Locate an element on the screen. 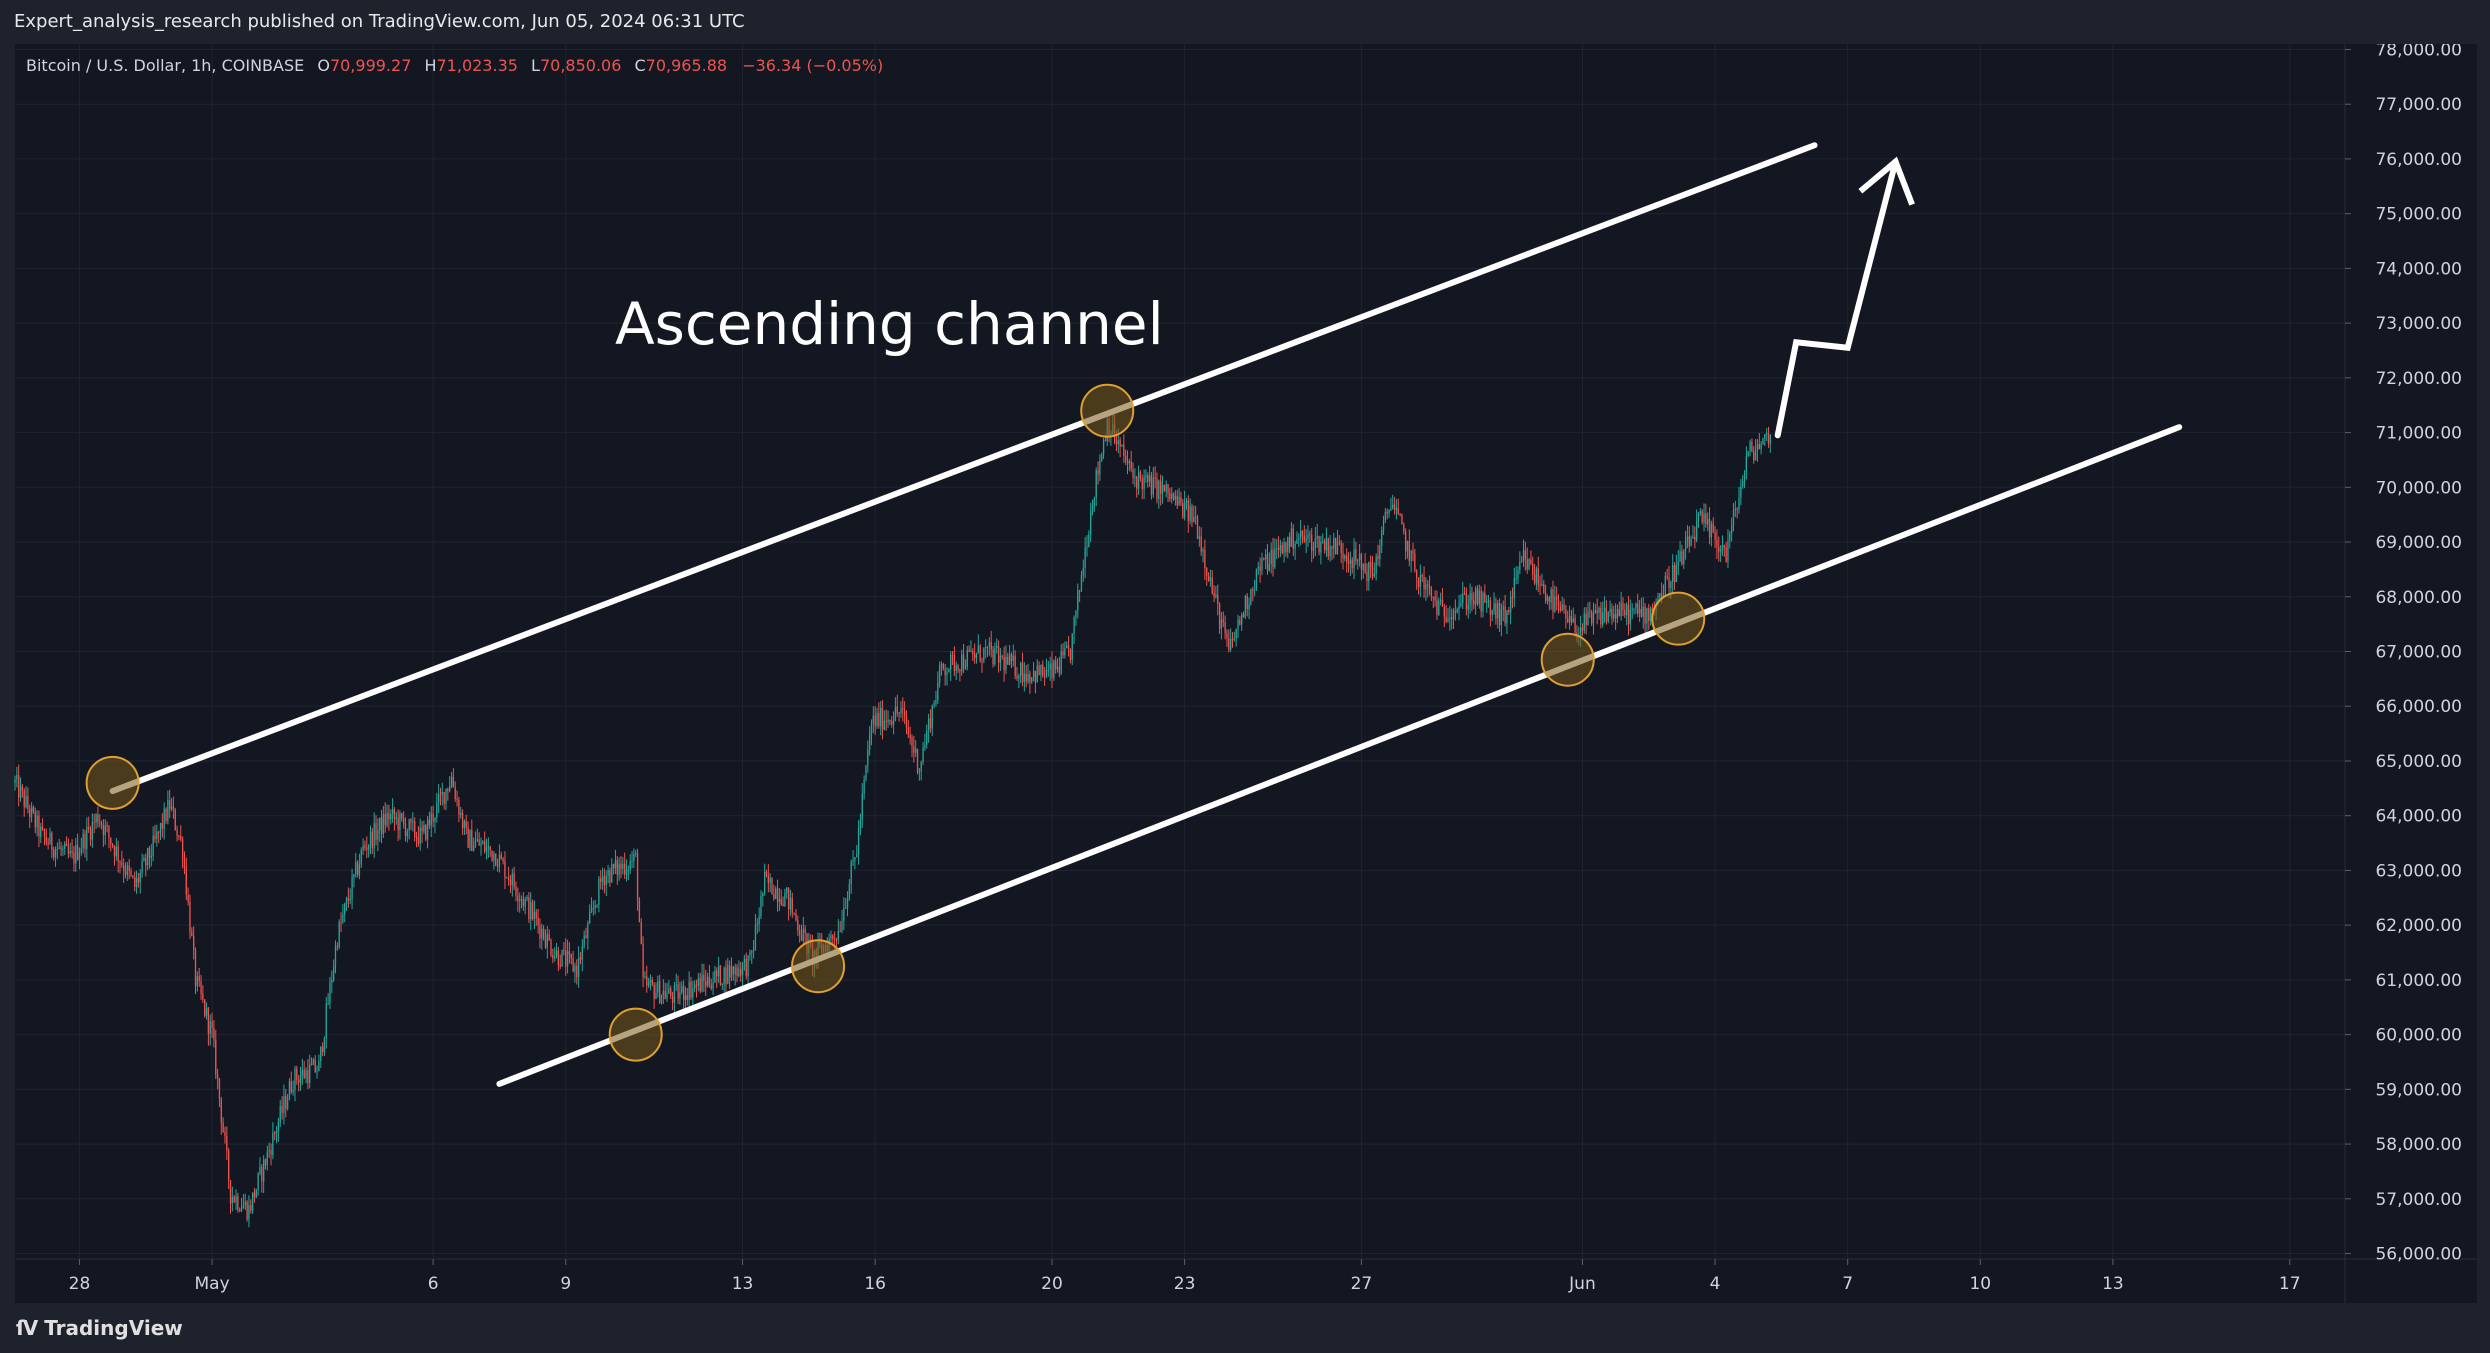 The height and width of the screenshot is (1353, 2490). price-axis is located at coordinates (2411, 651).